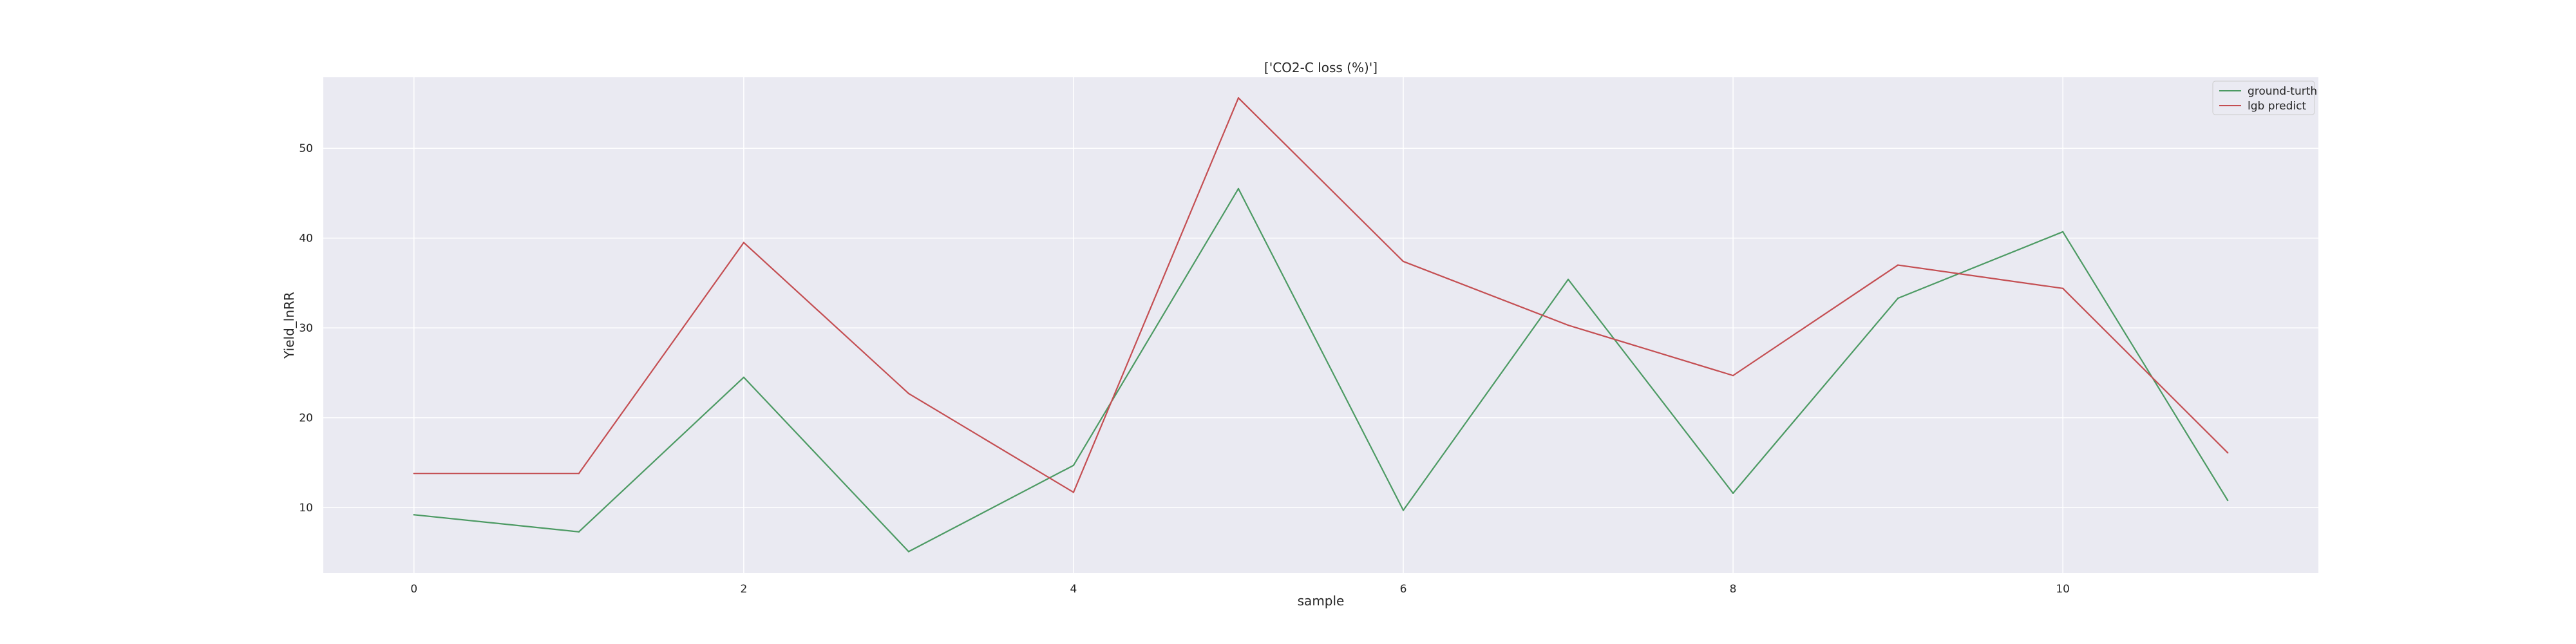  I want to click on y-tick-label: 50, so click(306, 148).